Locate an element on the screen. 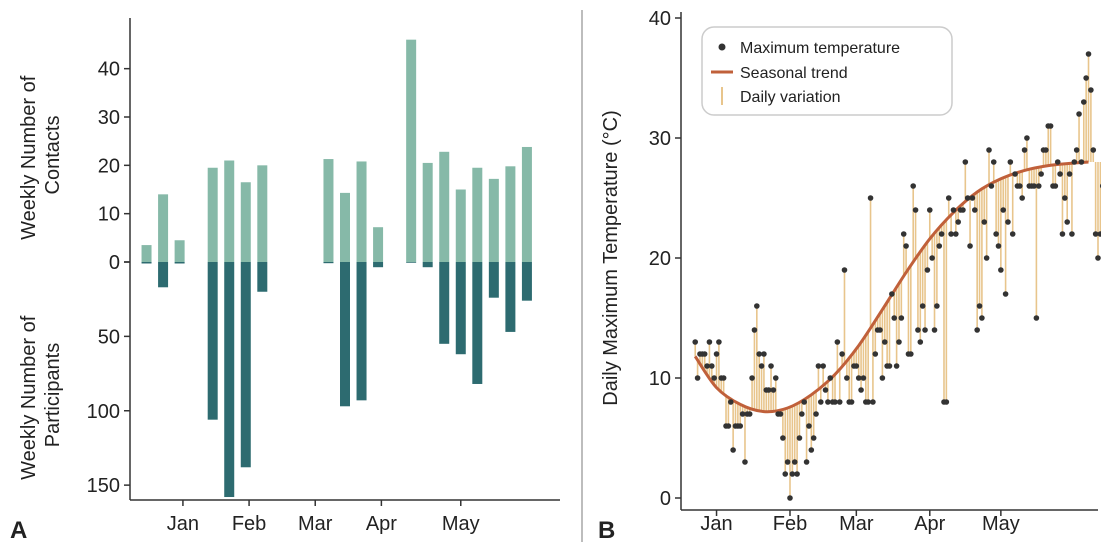 Image resolution: width=1101 pixels, height=542 pixels. panel-a-upper-ylabel-line2: Contacts is located at coordinates (53, 155).